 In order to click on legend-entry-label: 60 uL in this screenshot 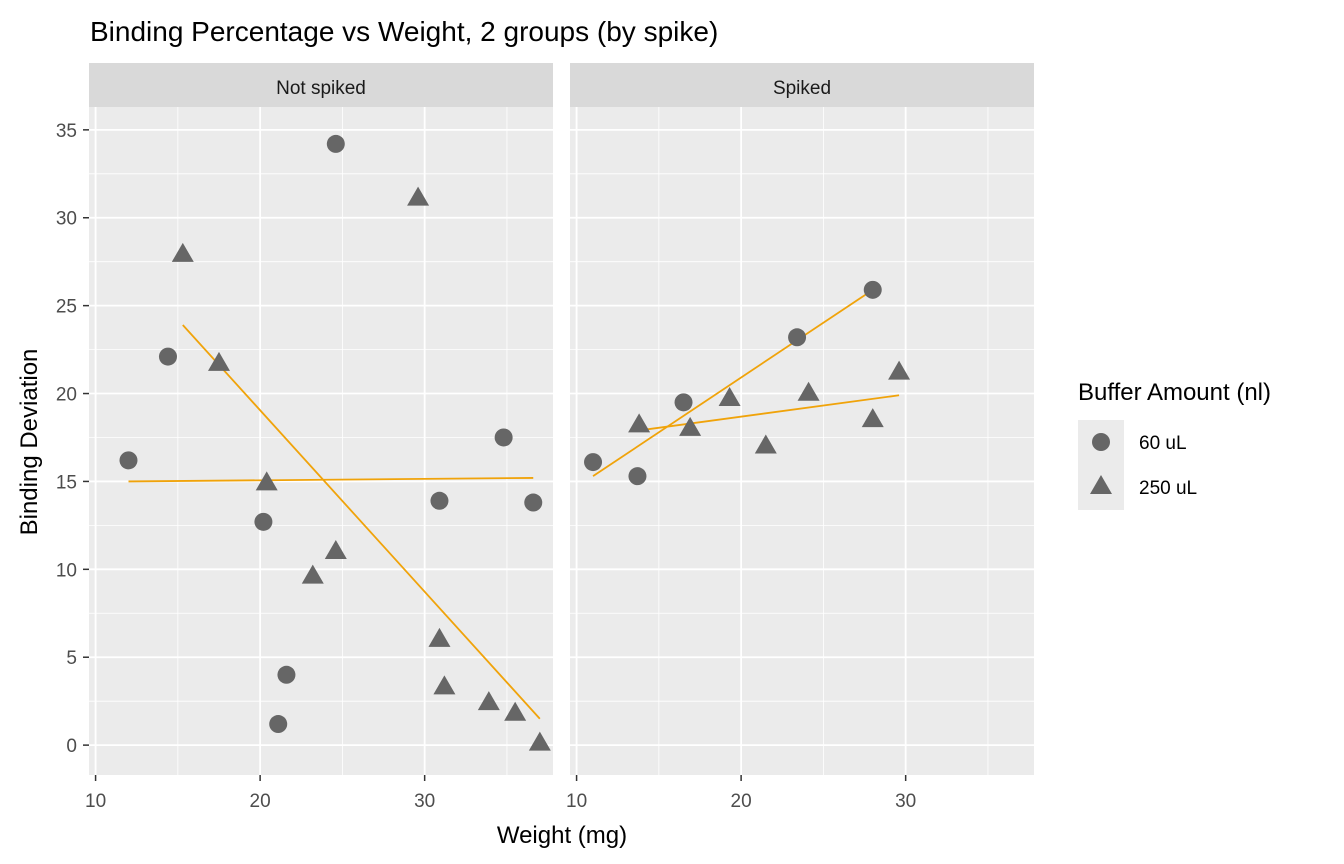, I will do `click(1163, 443)`.